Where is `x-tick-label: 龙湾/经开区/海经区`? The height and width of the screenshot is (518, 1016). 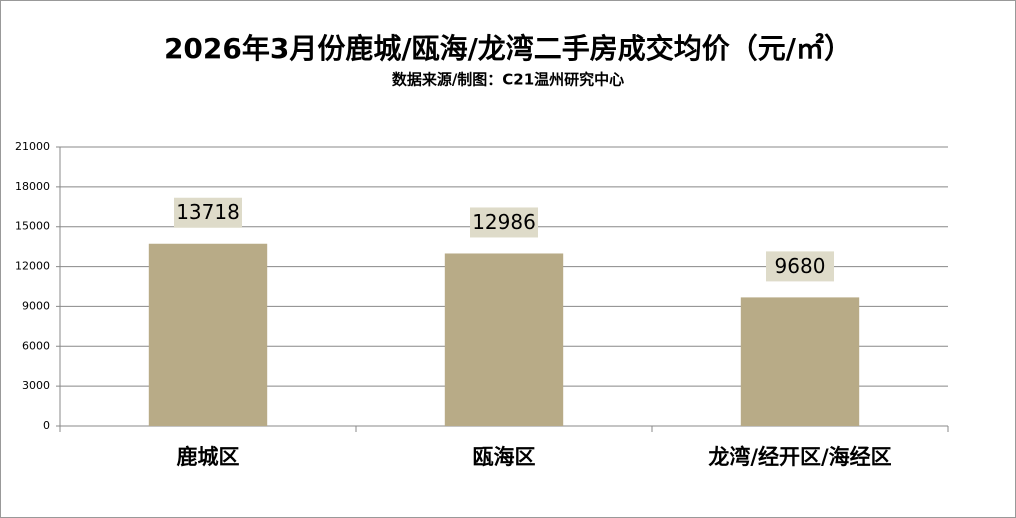 x-tick-label: 龙湾/经开区/海经区 is located at coordinates (799, 457).